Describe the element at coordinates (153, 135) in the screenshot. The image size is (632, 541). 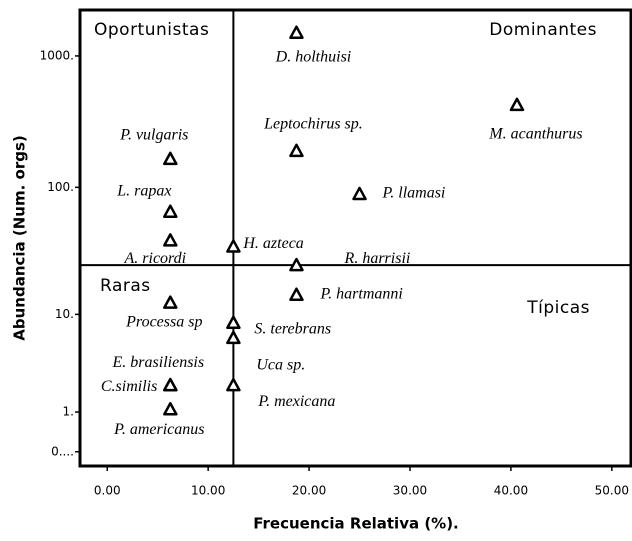
I see `point-label: P. vulgaris` at that location.